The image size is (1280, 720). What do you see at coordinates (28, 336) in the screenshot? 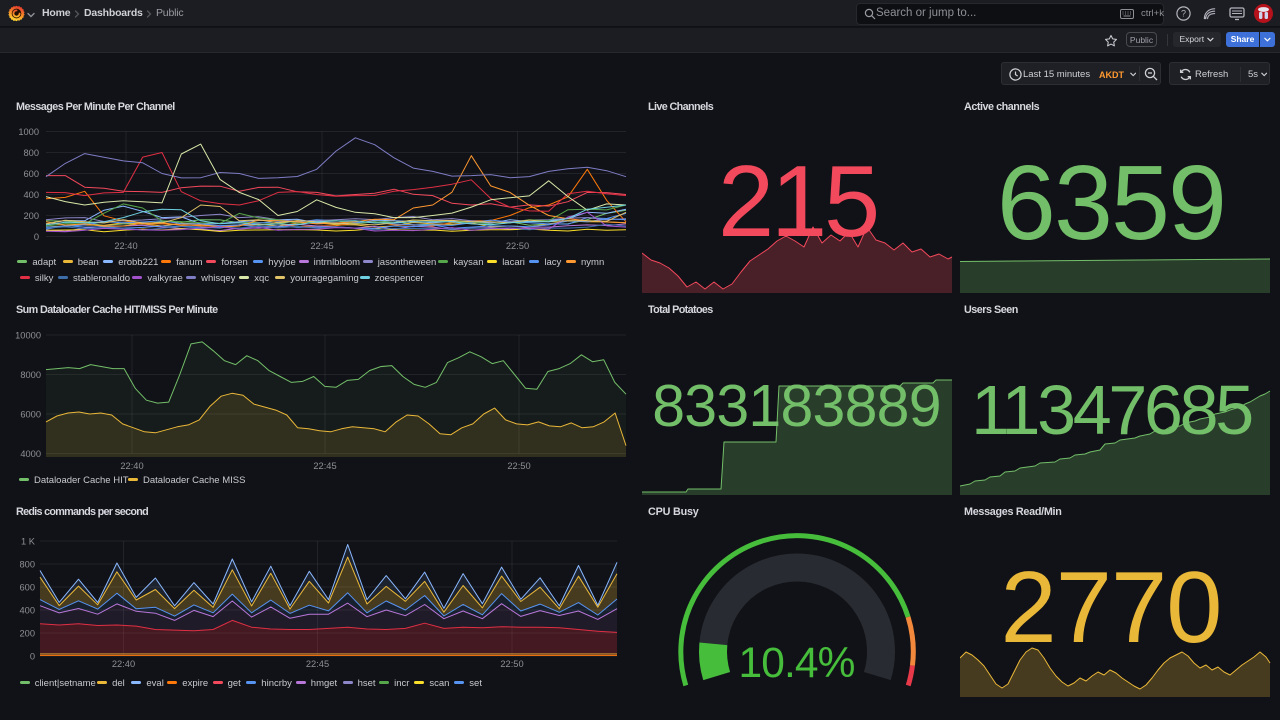
I see `svg-text: 10000` at bounding box center [28, 336].